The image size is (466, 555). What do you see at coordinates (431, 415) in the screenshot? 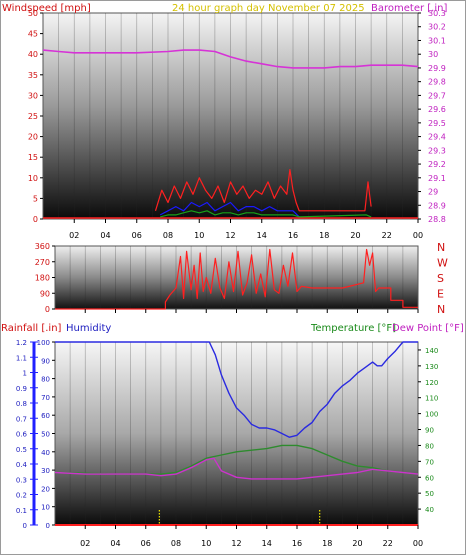
I see `temperature-tick-label: 100` at bounding box center [431, 415].